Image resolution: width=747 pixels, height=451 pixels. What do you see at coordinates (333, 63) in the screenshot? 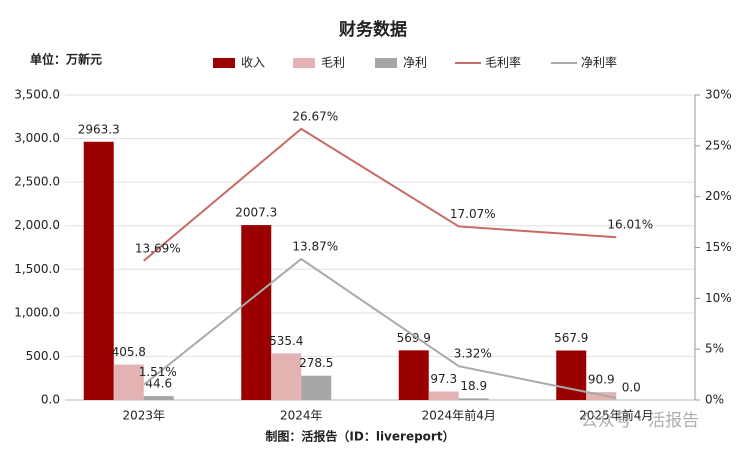
I see `legend-label: 毛利` at bounding box center [333, 63].